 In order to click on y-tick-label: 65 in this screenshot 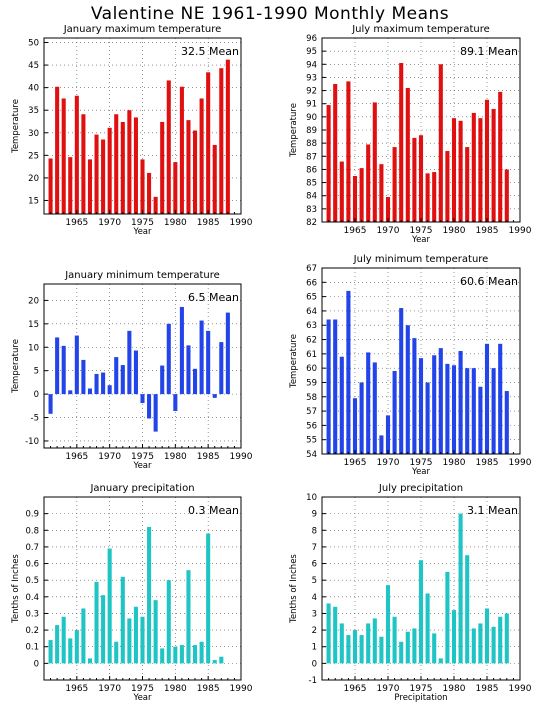, I will do `click(311, 298)`.